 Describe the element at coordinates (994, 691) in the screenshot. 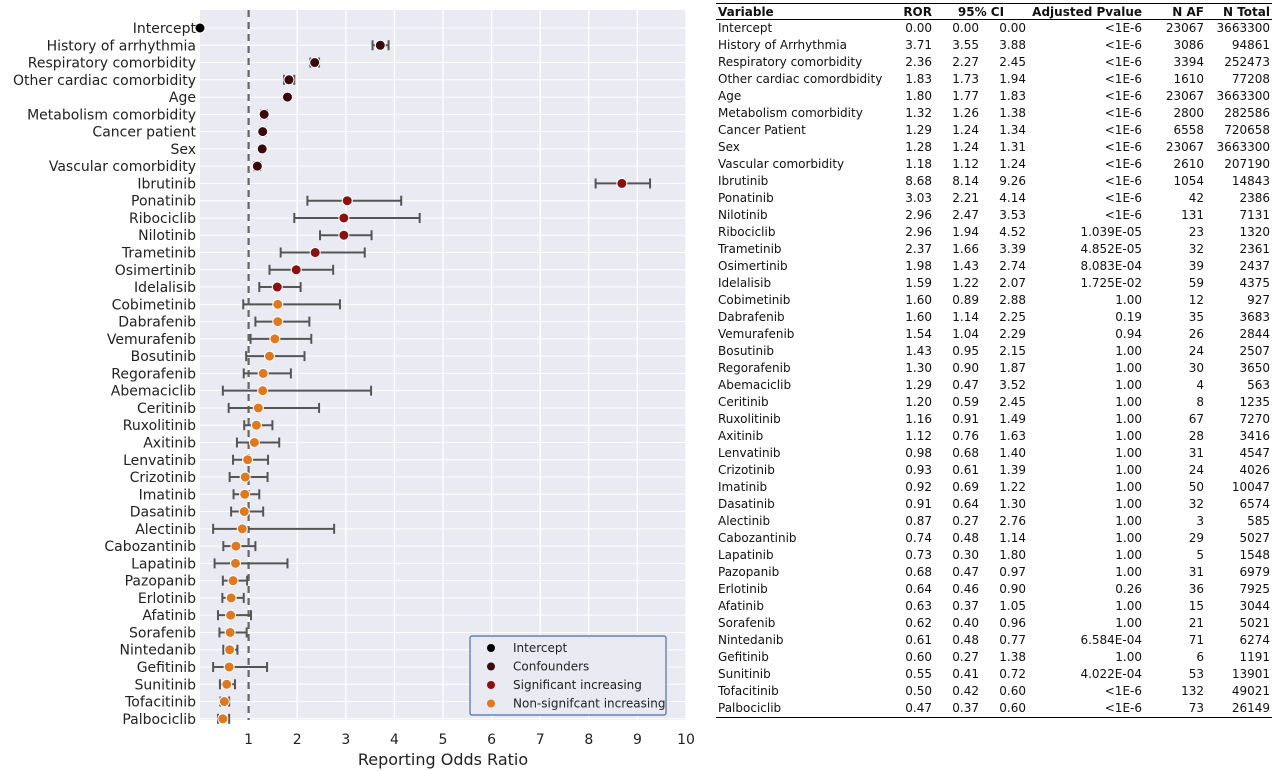

I see `table-row: Tofacitinib 0.50 0.42 0.60 <1E-6 132 49021` at that location.